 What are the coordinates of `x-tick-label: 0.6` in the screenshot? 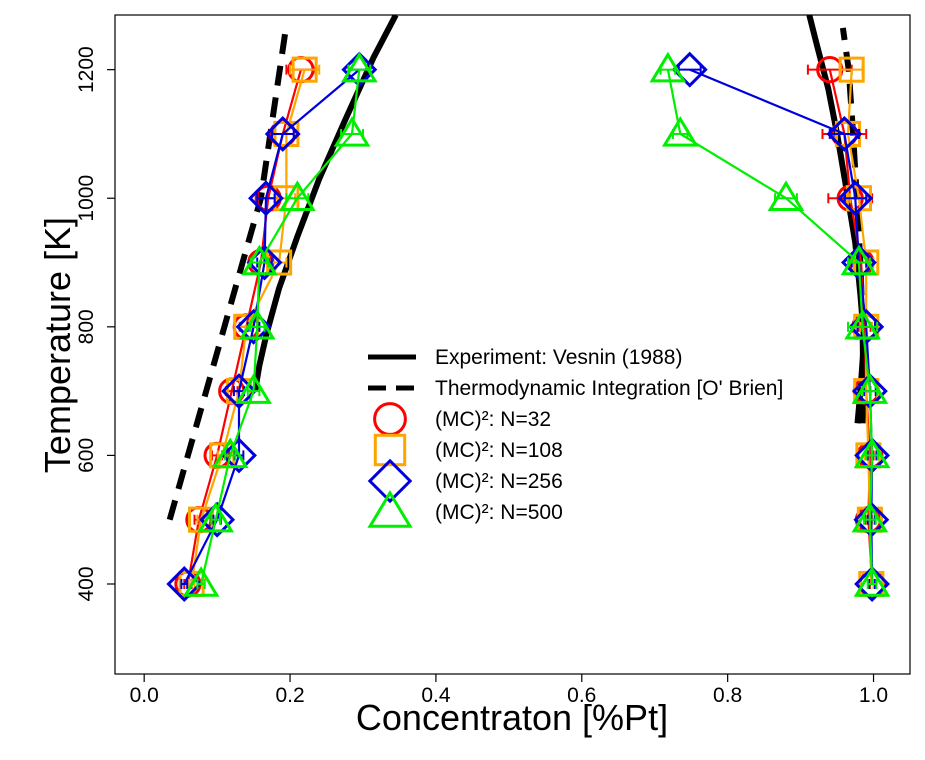 It's located at (581, 695).